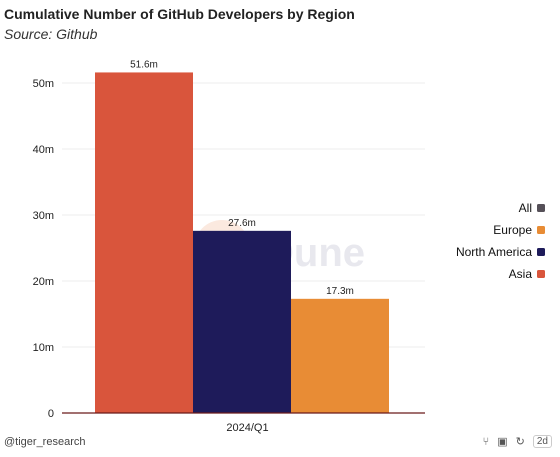 The width and height of the screenshot is (560, 457). What do you see at coordinates (242, 321) in the screenshot?
I see `bar-north-america` at bounding box center [242, 321].